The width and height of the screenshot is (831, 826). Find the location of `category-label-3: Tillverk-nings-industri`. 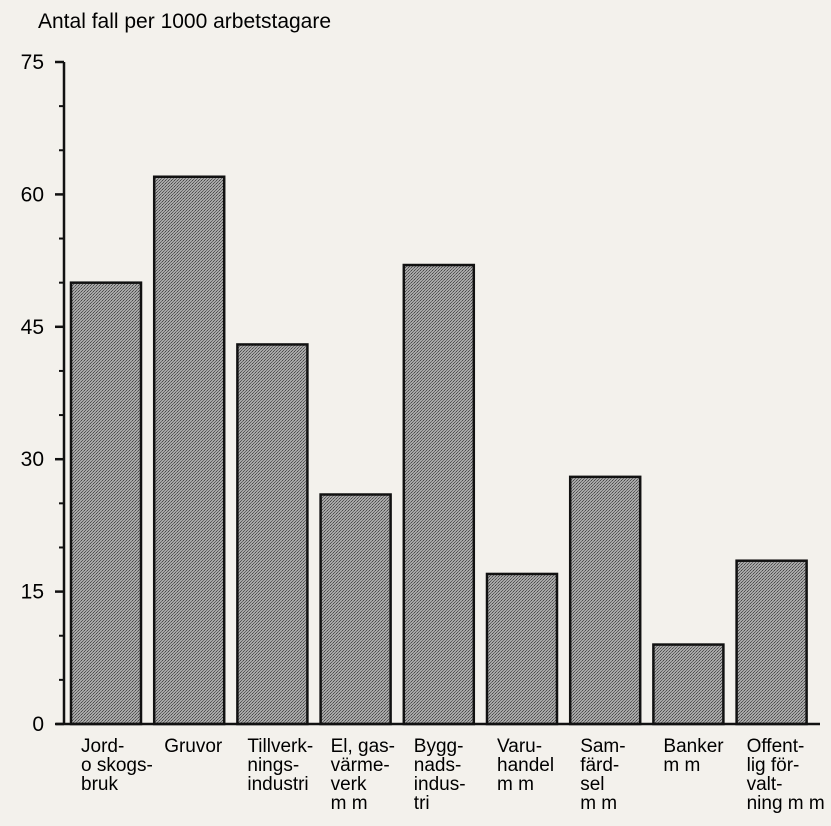

category-label-3: Tillverk-nings-industri is located at coordinates (280, 765).